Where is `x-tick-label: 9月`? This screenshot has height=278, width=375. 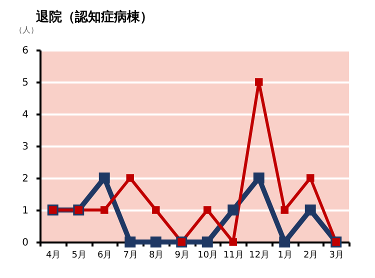 x-tick-label: 9月 is located at coordinates (182, 255).